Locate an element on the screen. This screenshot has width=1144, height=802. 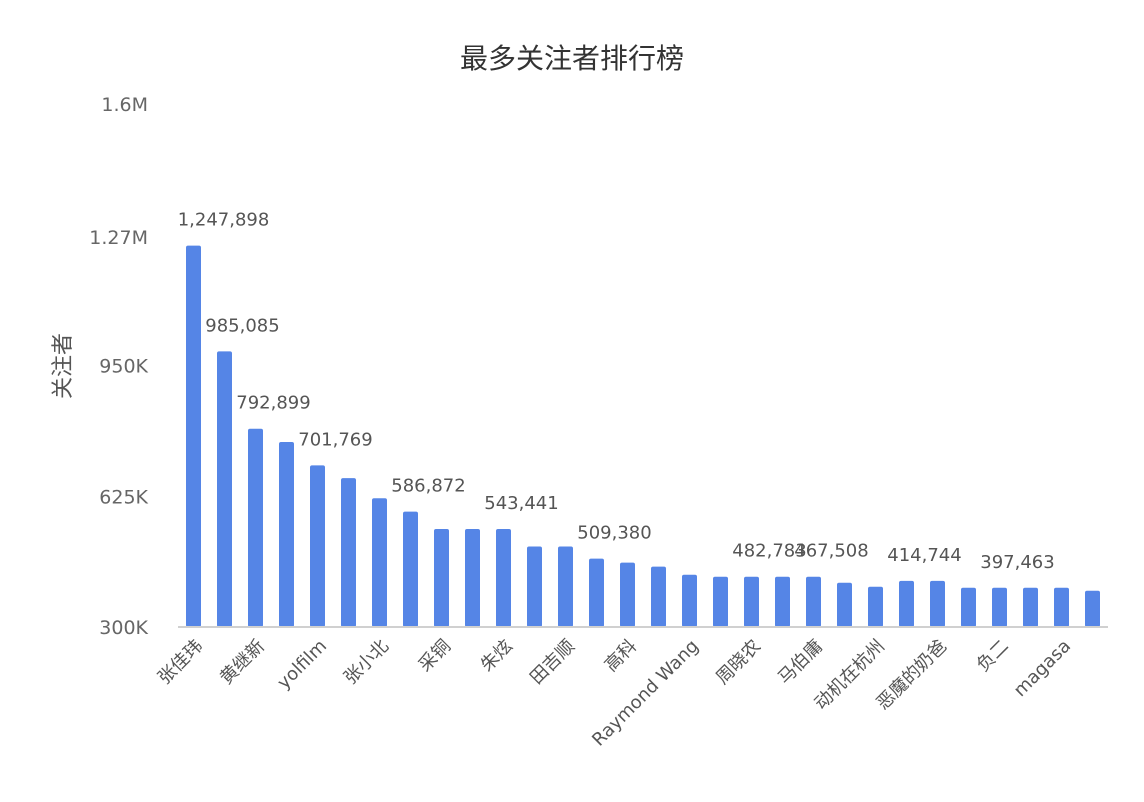
x-tick-label: 张佳玮 is located at coordinates (180, 662).